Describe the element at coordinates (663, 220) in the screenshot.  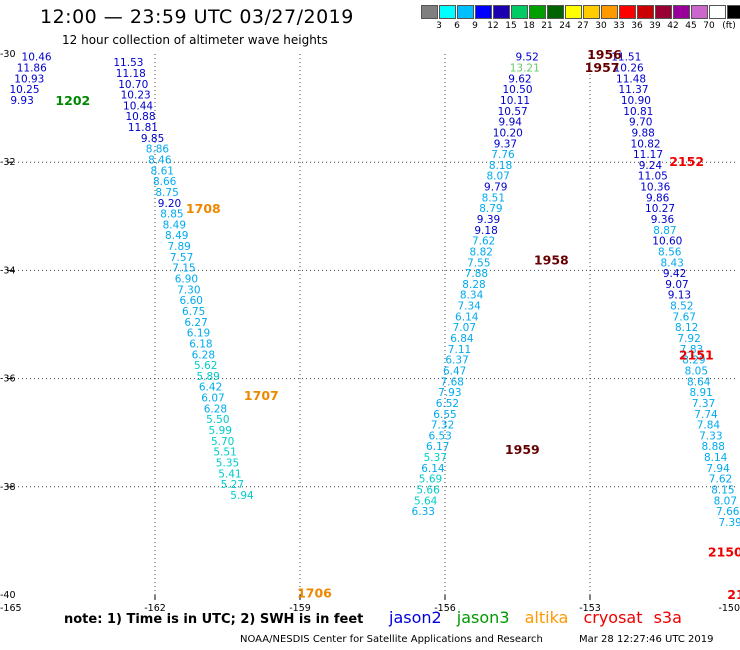
I see `wave-height-value: 9.36` at that location.